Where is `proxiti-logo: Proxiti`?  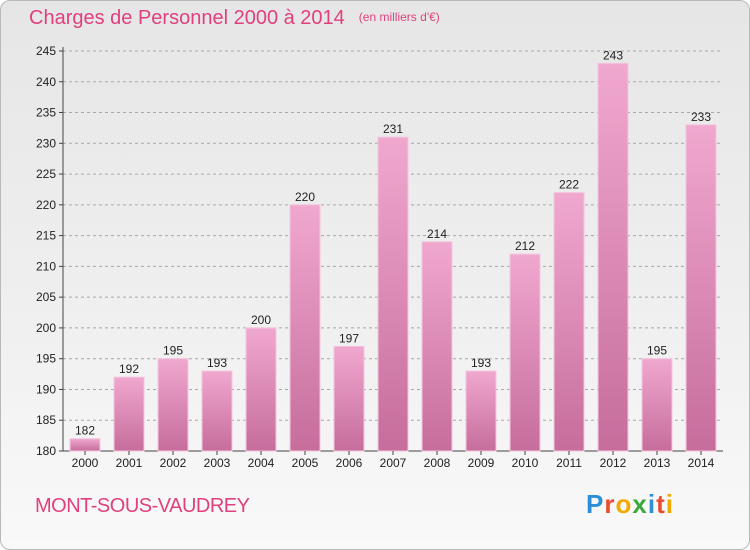 proxiti-logo: Proxiti is located at coordinates (630, 504).